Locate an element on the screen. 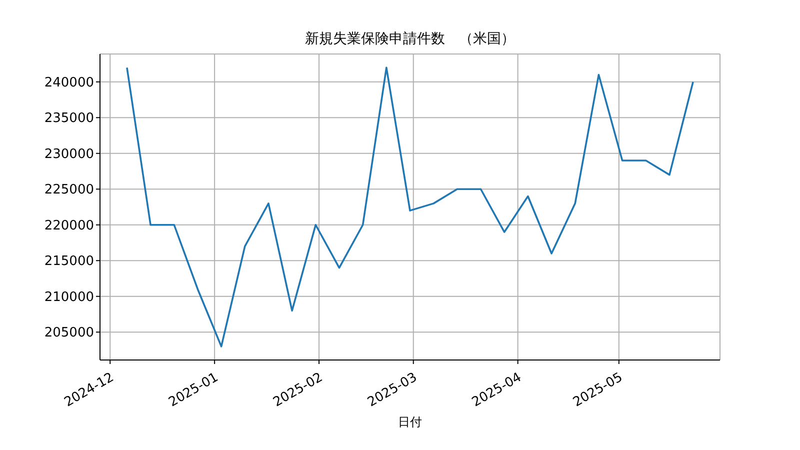 The height and width of the screenshot is (450, 800). chart-title: 新規失業保険申請件数 （米国） is located at coordinates (410, 39).